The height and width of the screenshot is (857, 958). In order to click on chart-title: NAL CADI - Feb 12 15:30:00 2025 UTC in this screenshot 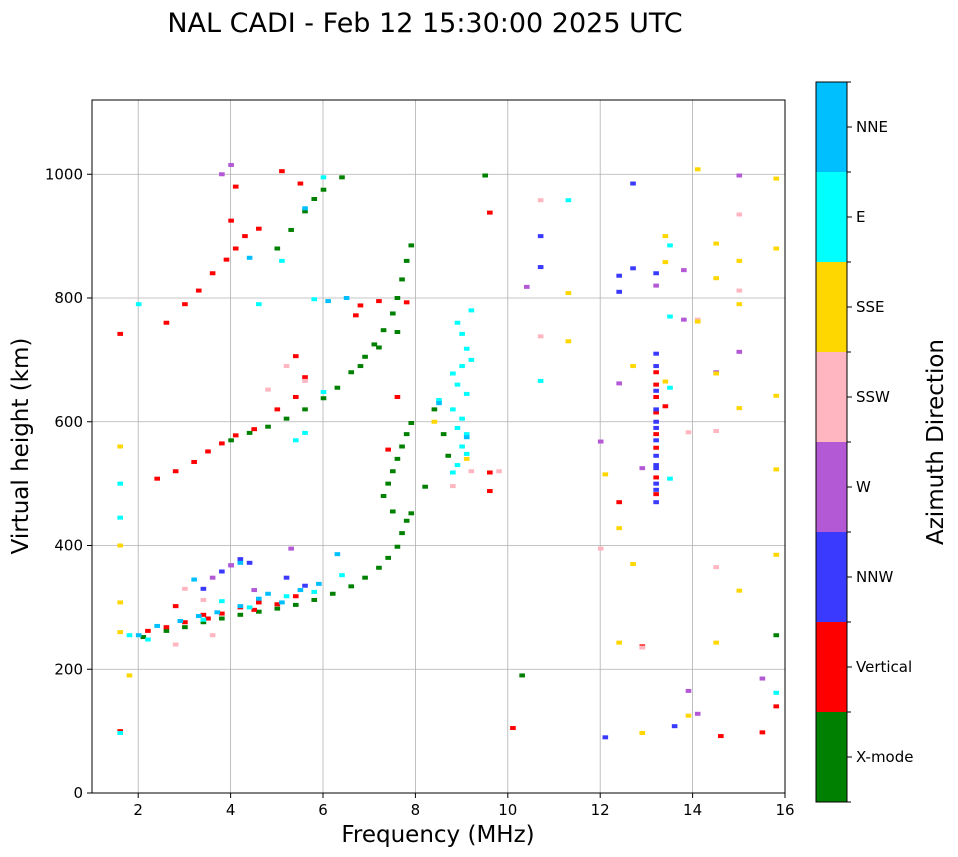, I will do `click(424, 23)`.